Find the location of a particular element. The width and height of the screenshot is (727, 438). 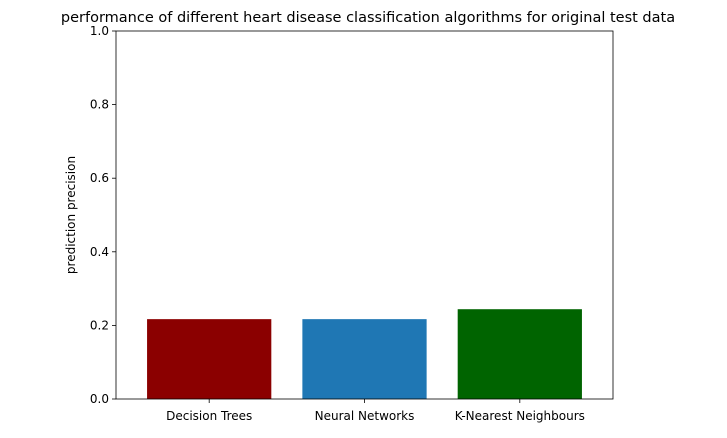

y-axis-label: prediction precision is located at coordinates (71, 215).